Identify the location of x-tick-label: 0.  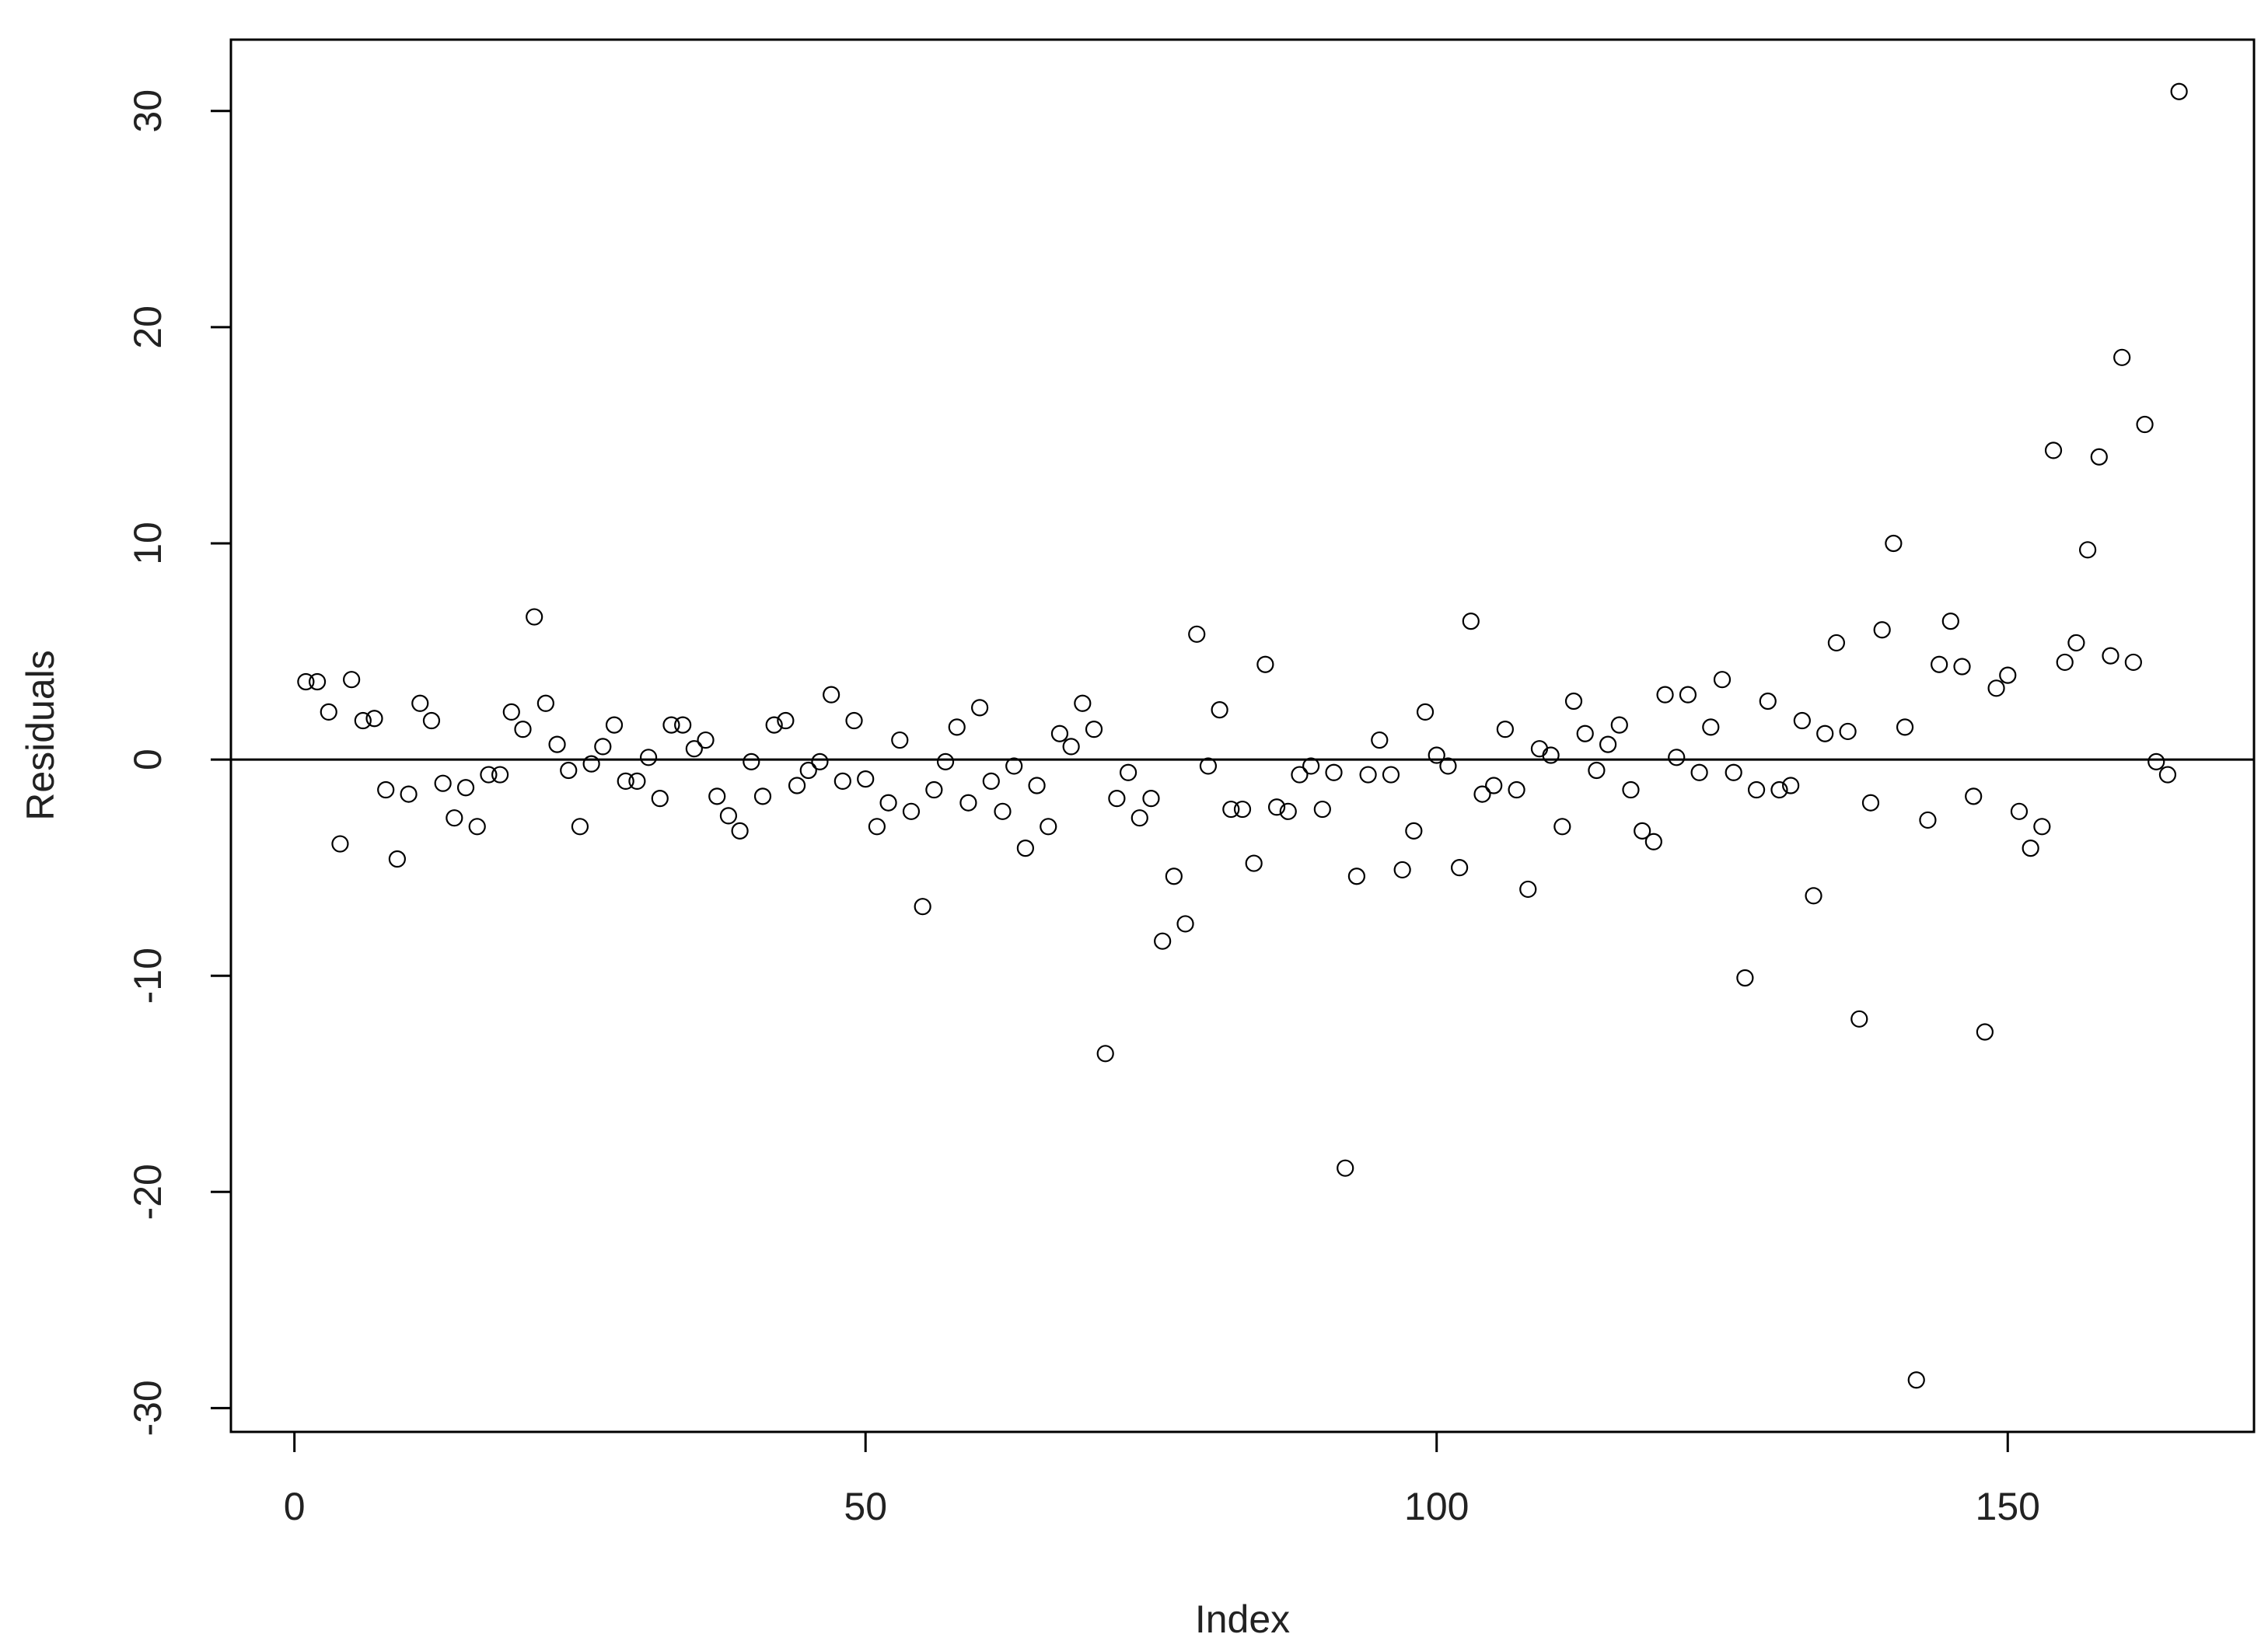
(295, 1507).